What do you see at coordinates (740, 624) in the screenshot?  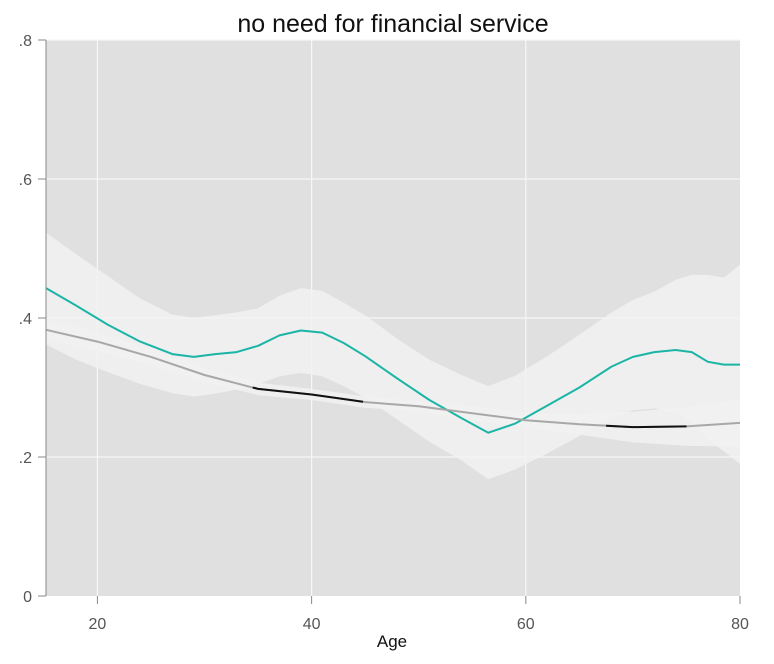 I see `x-tick-label: 80` at bounding box center [740, 624].